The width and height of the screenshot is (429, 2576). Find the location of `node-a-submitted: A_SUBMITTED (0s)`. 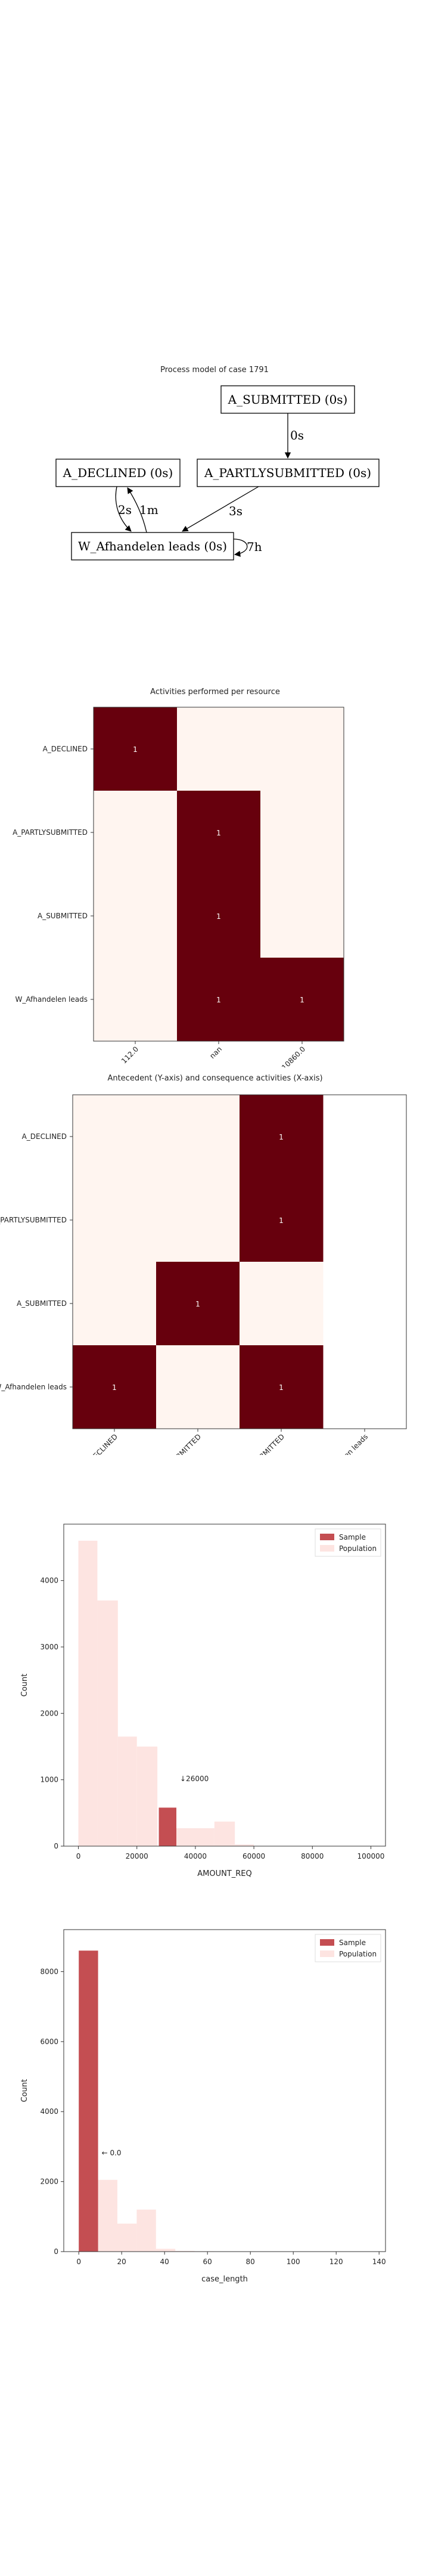

node-a-submitted: A_SUBMITTED (0s) is located at coordinates (287, 399).